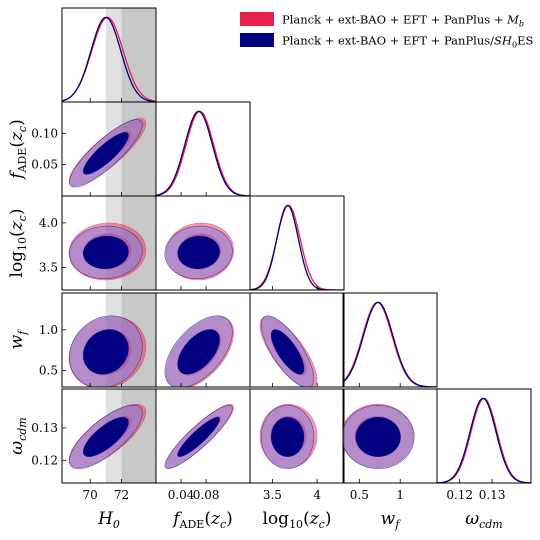 Image resolution: width=540 pixels, height=540 pixels. I want to click on y-tick-label-wf: 1.0, so click(48, 330).